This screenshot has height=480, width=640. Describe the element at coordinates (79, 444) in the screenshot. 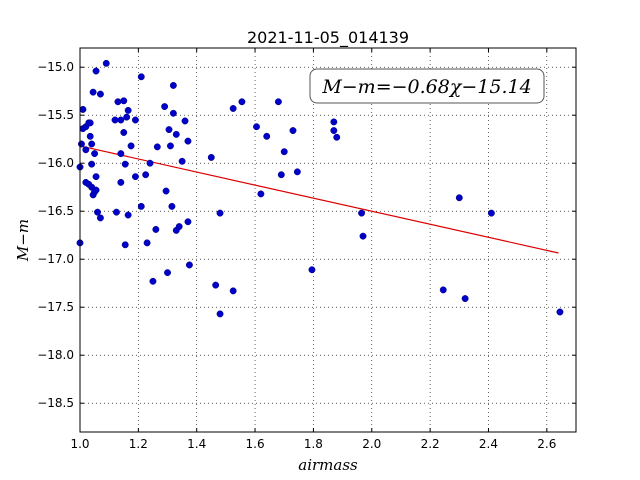

I see `x-tick-label: 1.0` at that location.